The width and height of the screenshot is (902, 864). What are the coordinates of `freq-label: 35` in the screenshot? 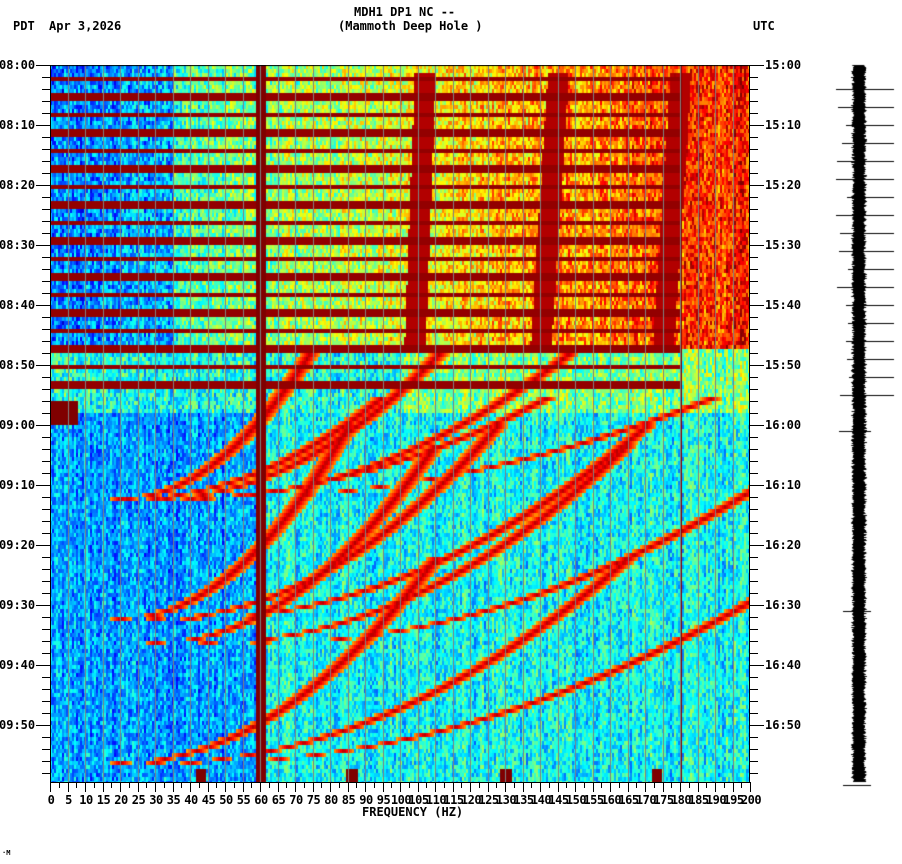 It's located at (173, 800).